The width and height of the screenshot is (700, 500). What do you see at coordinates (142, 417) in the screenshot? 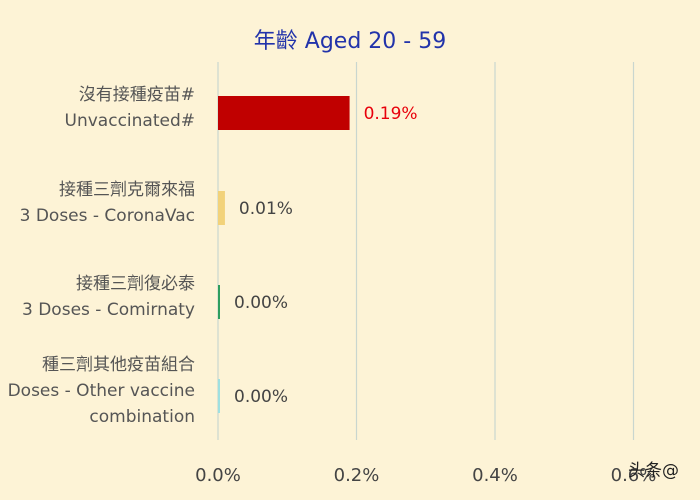
I see `category-label-en: combination` at bounding box center [142, 417].